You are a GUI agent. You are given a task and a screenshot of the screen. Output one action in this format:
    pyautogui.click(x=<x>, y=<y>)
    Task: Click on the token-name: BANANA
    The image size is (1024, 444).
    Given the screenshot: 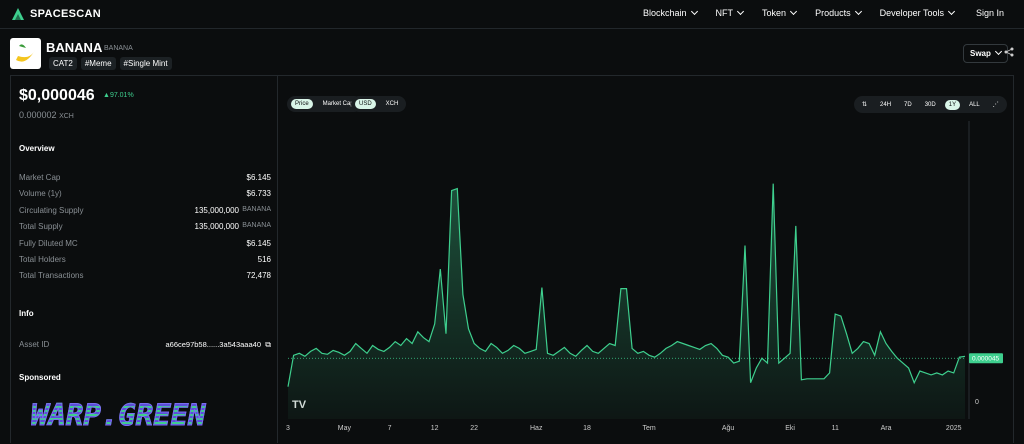 What is the action you would take?
    pyautogui.click(x=74, y=47)
    